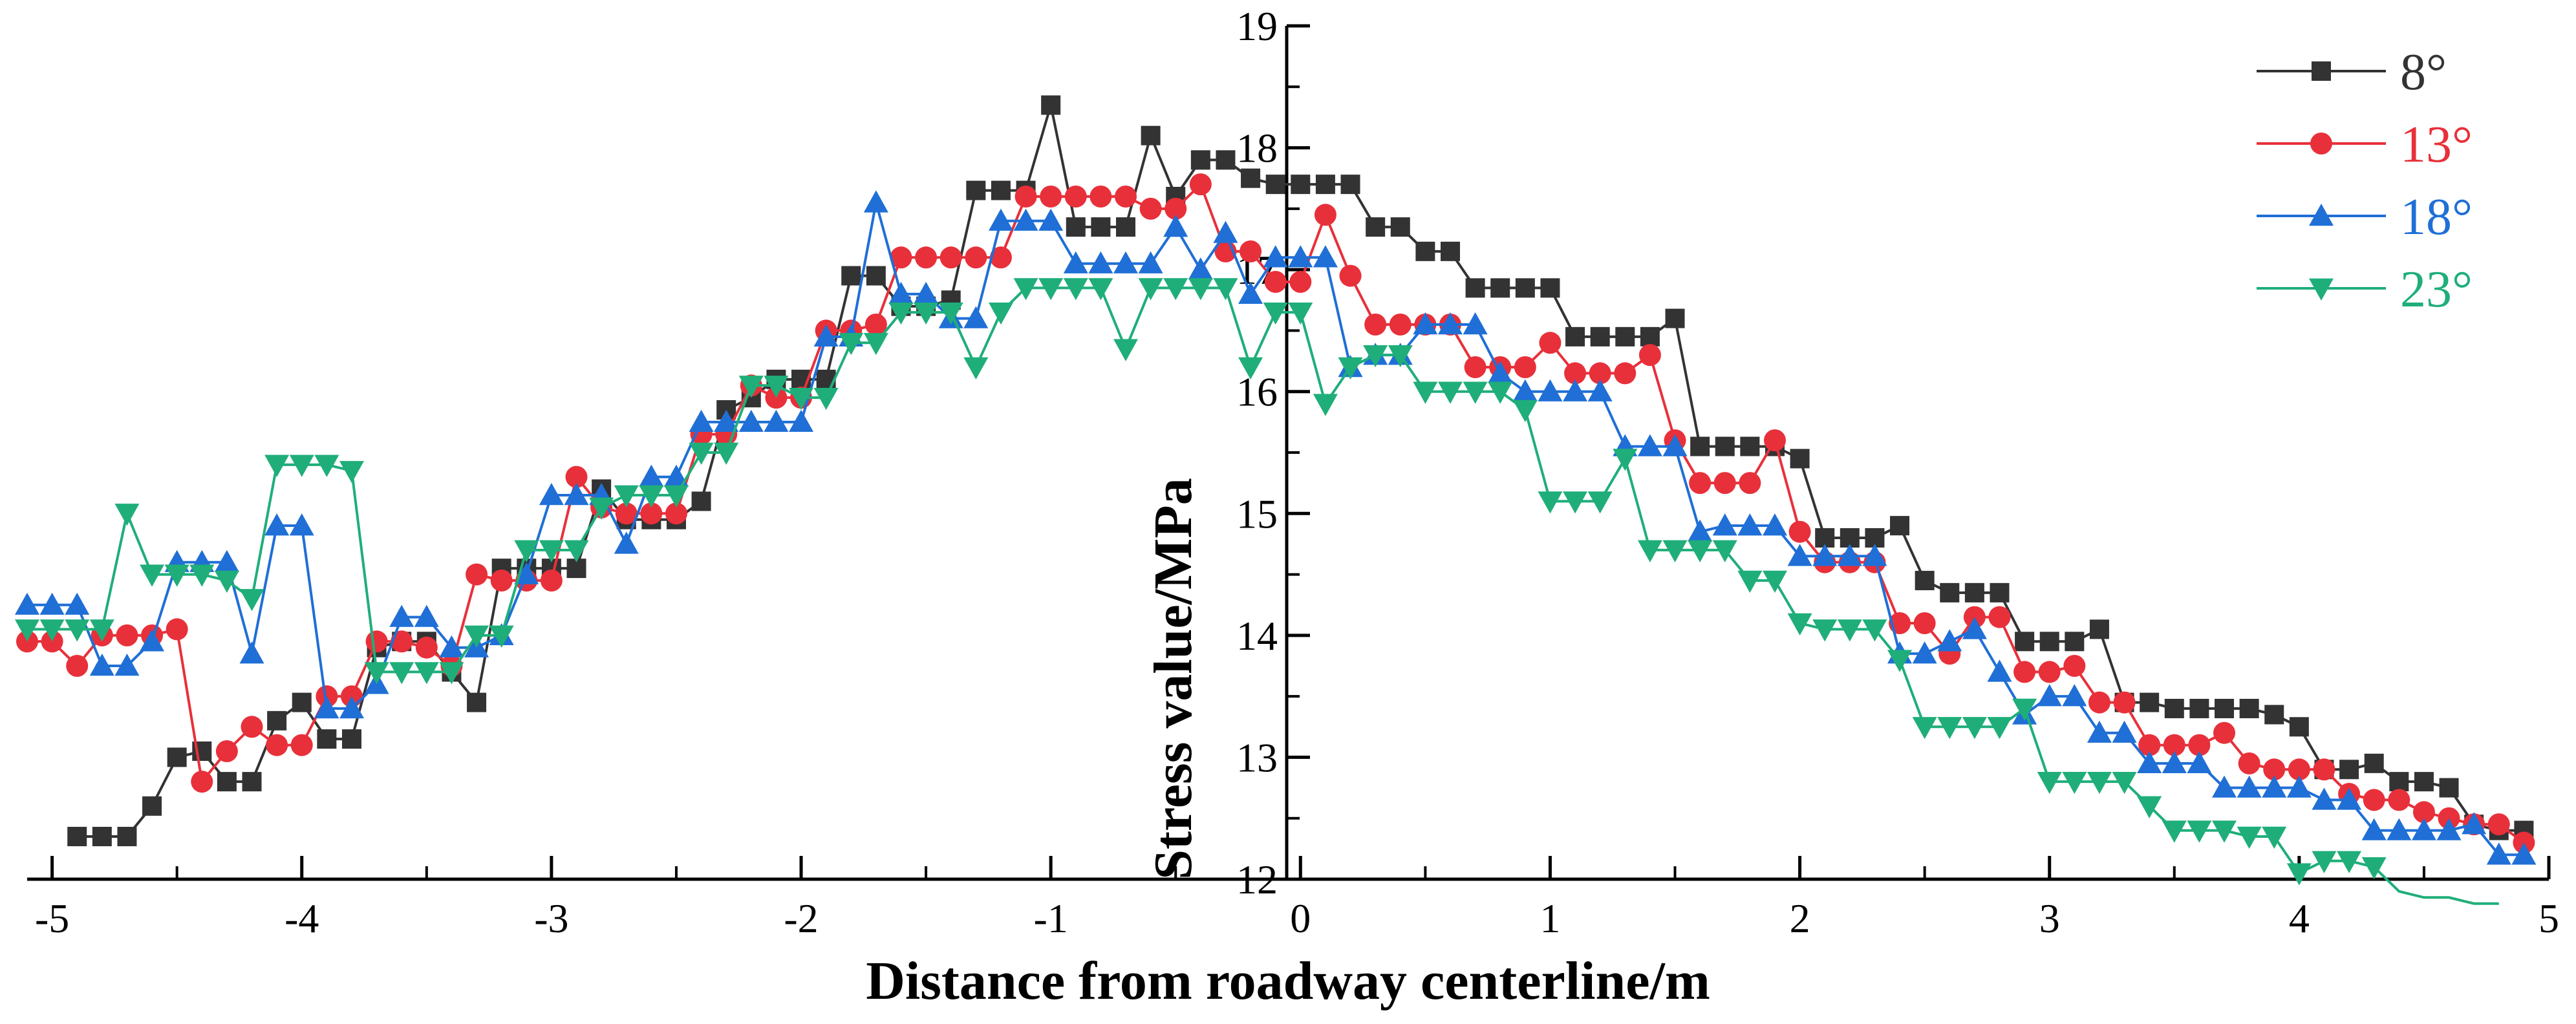 Image resolution: width=2576 pixels, height=1024 pixels. I want to click on y-axis-title: Stress value/MPa, so click(1173, 679).